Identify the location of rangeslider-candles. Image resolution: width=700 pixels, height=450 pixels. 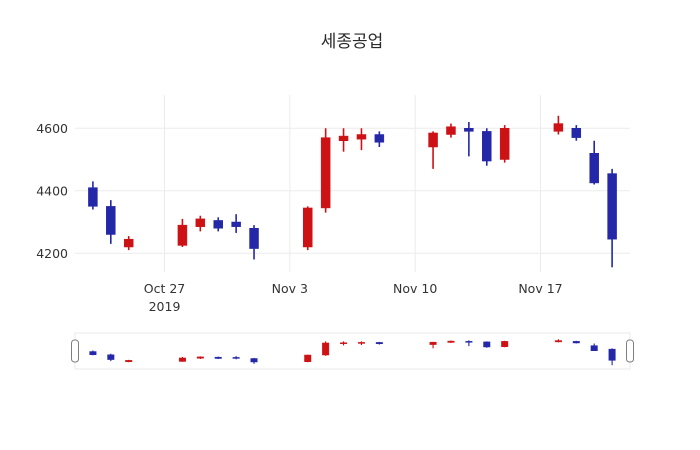
(352, 352).